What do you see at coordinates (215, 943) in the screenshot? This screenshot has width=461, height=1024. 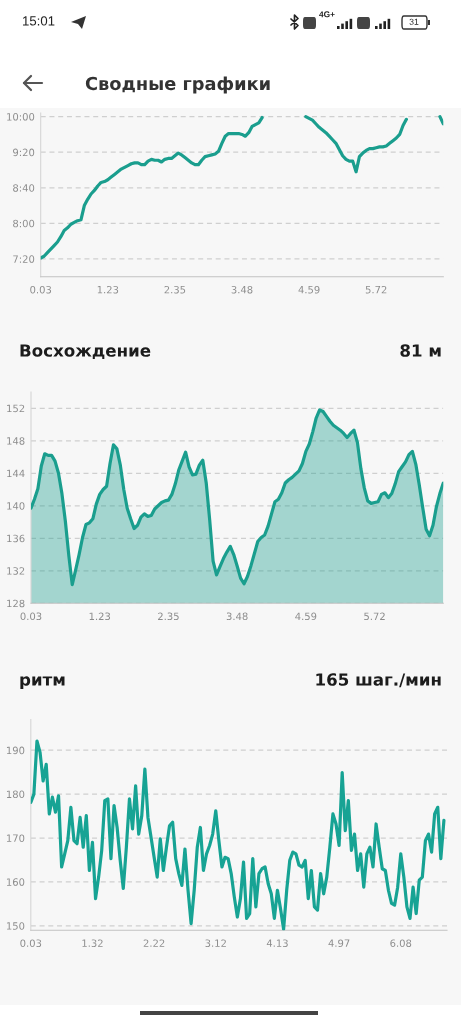 I see `x-tick-label: 3.12` at bounding box center [215, 943].